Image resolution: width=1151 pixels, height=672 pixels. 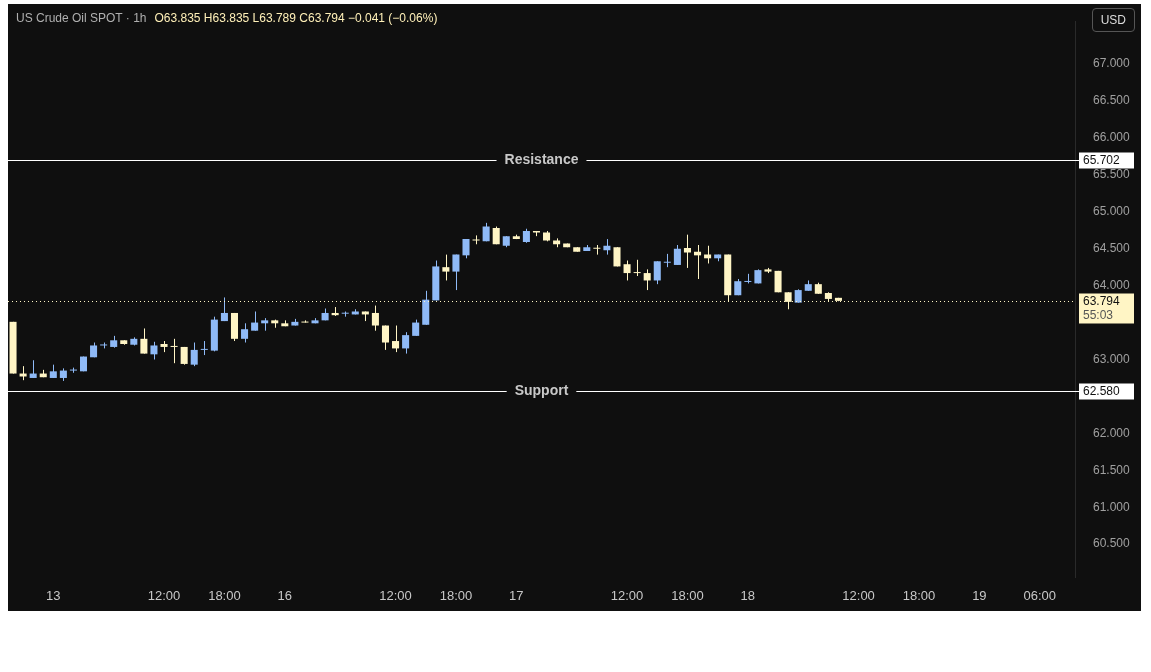 What do you see at coordinates (1112, 211) in the screenshot?
I see `y-tick-label: 65.000` at bounding box center [1112, 211].